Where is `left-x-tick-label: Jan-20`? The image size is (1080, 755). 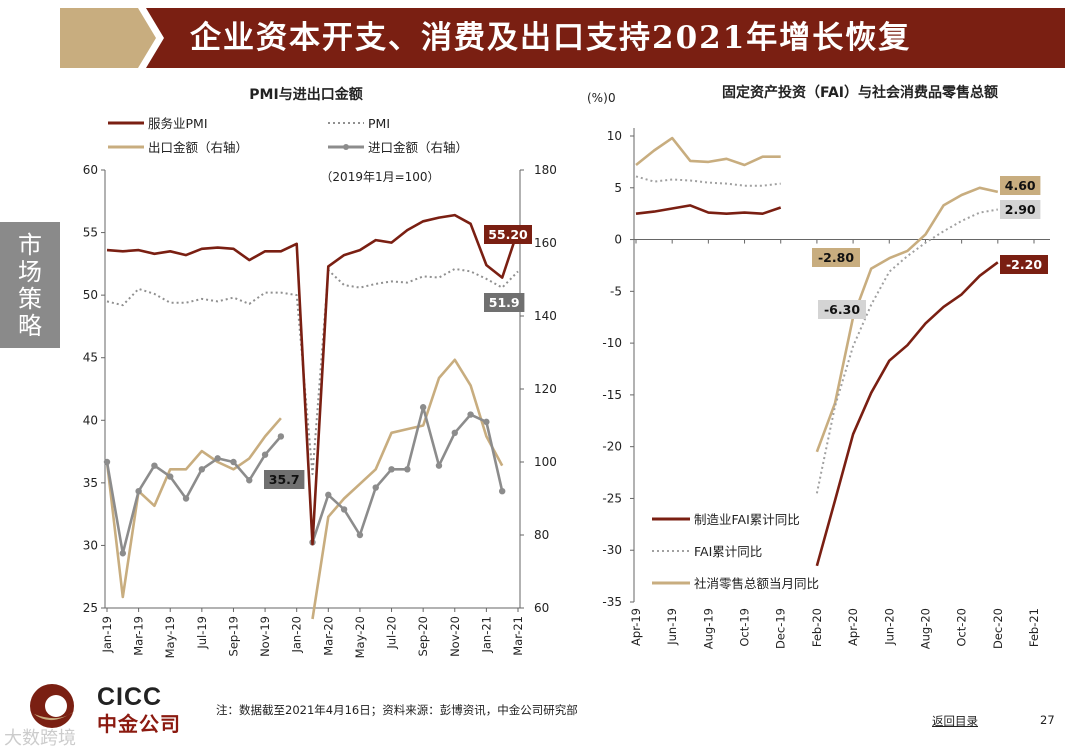 left-x-tick-label: Jan-20 is located at coordinates (297, 635).